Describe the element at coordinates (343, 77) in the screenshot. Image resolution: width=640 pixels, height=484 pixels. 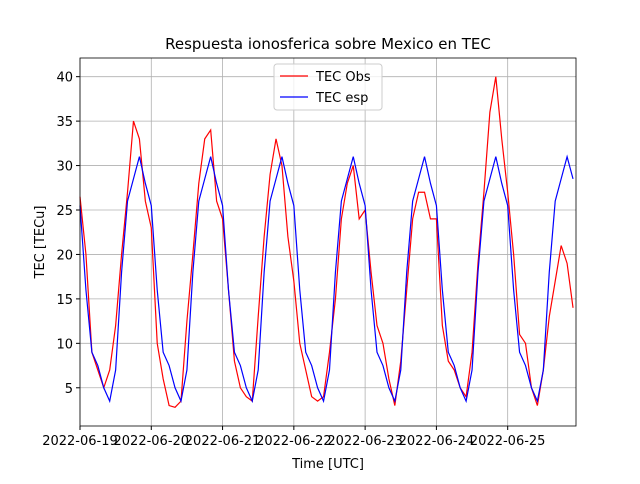
I see `legend-label: TEC Obs` at that location.